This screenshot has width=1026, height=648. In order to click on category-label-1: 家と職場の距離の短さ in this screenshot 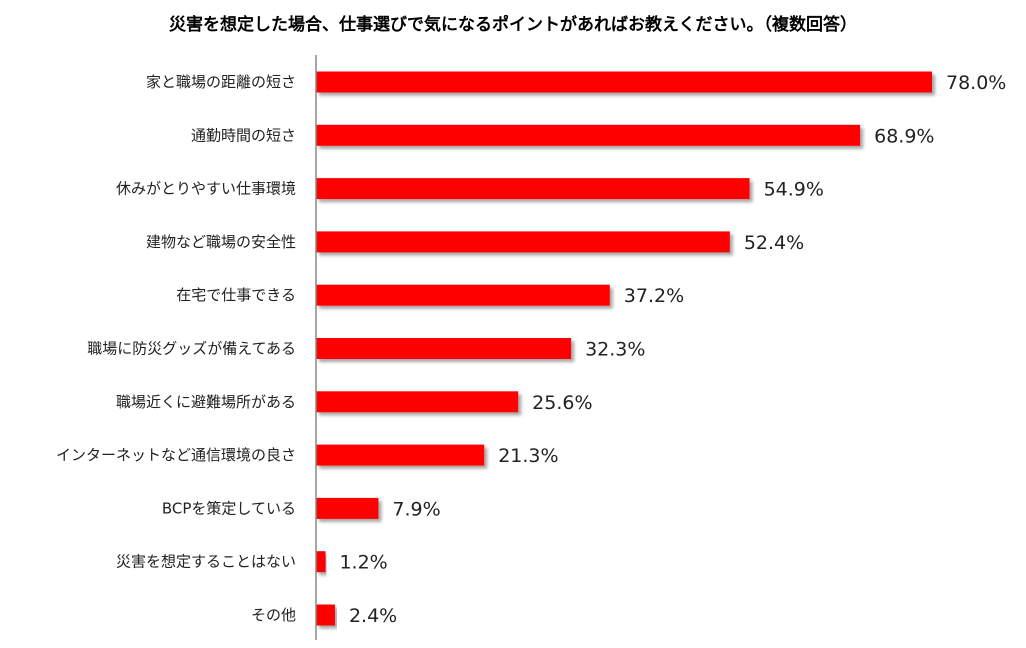, I will do `click(221, 82)`.